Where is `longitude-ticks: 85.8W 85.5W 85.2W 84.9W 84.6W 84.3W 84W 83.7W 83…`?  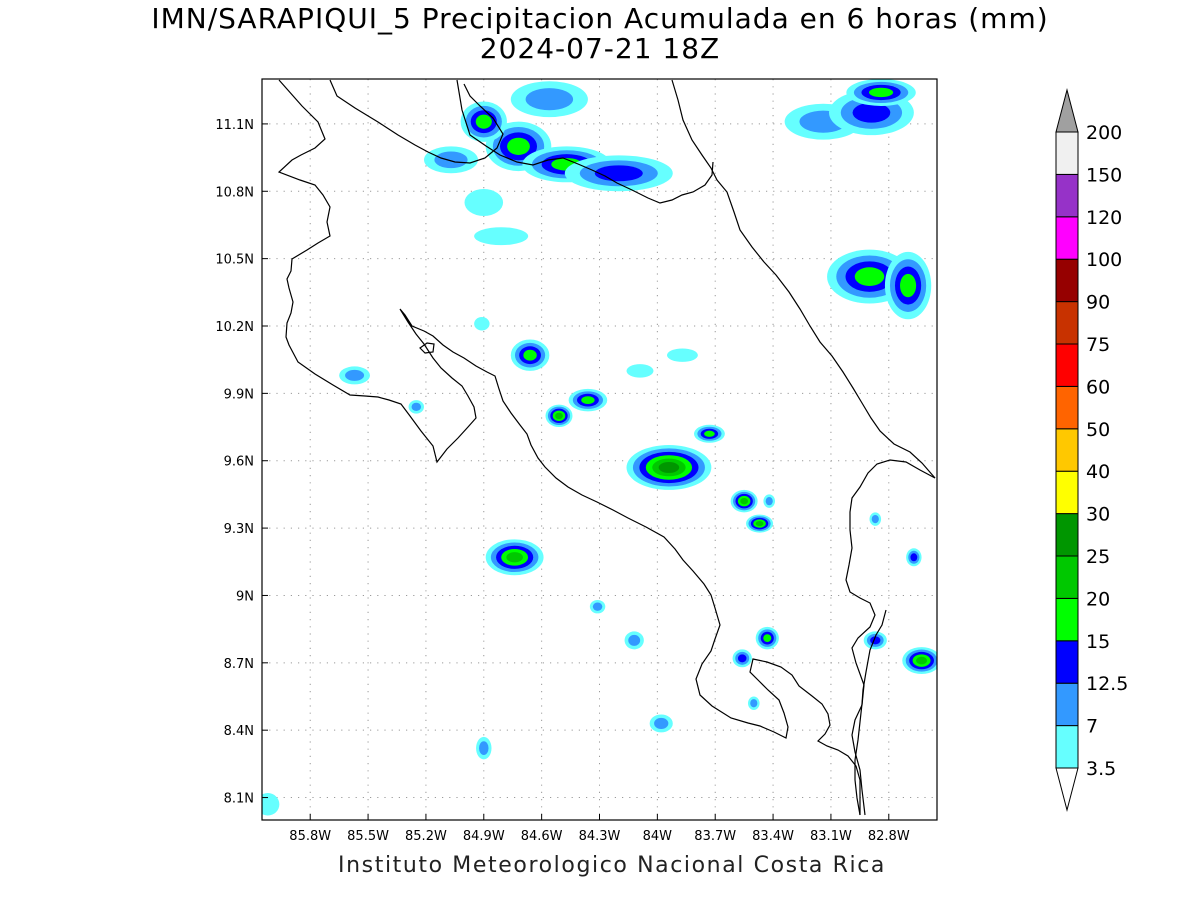 longitude-ticks: 85.8W 85.5W 85.2W 84.9W 84.6W 84.3W 84W 83.7W 83… is located at coordinates (599, 829).